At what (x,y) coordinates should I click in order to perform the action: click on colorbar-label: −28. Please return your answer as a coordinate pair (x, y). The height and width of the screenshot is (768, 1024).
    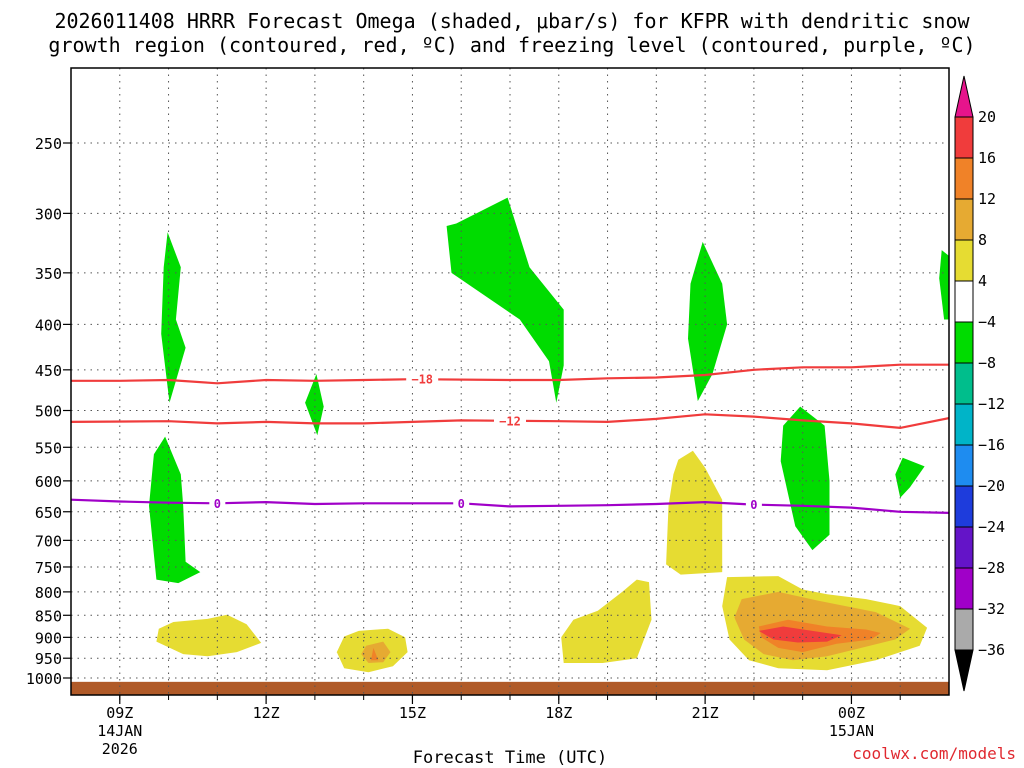
    Looking at the image, I should click on (991, 568).